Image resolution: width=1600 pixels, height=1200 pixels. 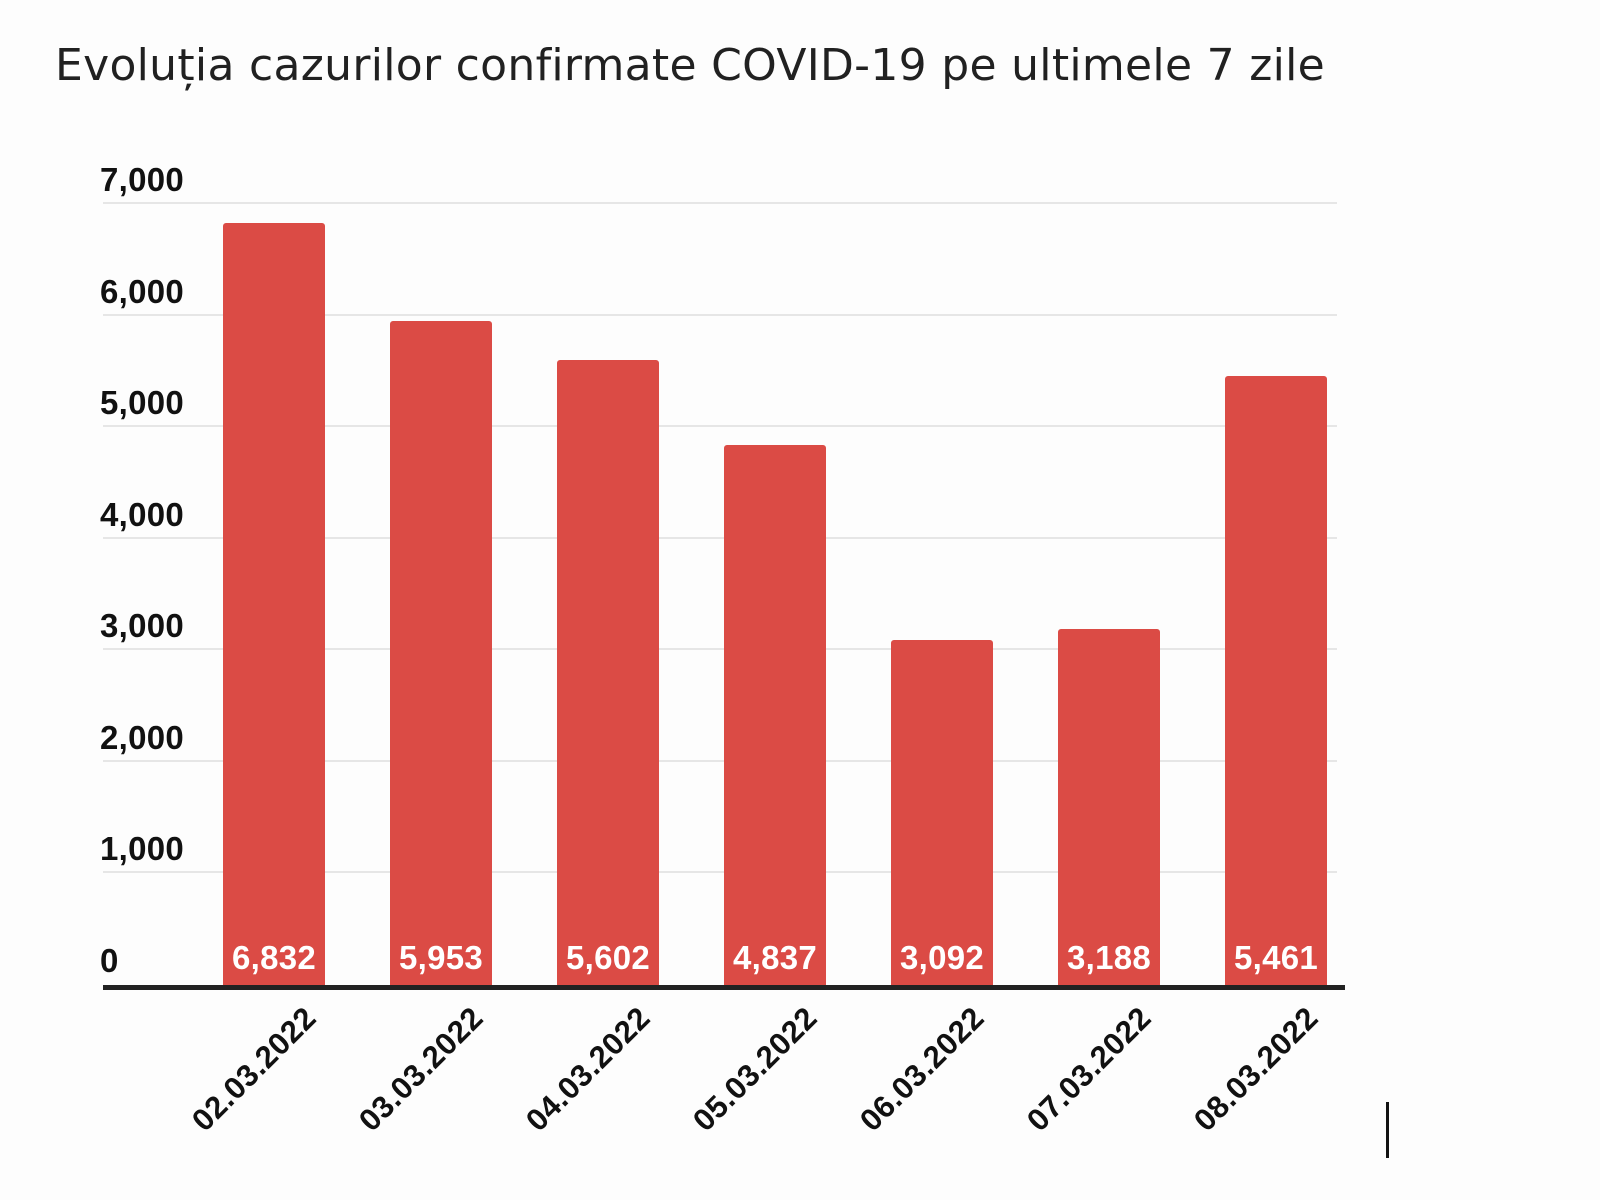 What do you see at coordinates (420, 1069) in the screenshot?
I see `x-axis-category-label: 03.03.2022` at bounding box center [420, 1069].